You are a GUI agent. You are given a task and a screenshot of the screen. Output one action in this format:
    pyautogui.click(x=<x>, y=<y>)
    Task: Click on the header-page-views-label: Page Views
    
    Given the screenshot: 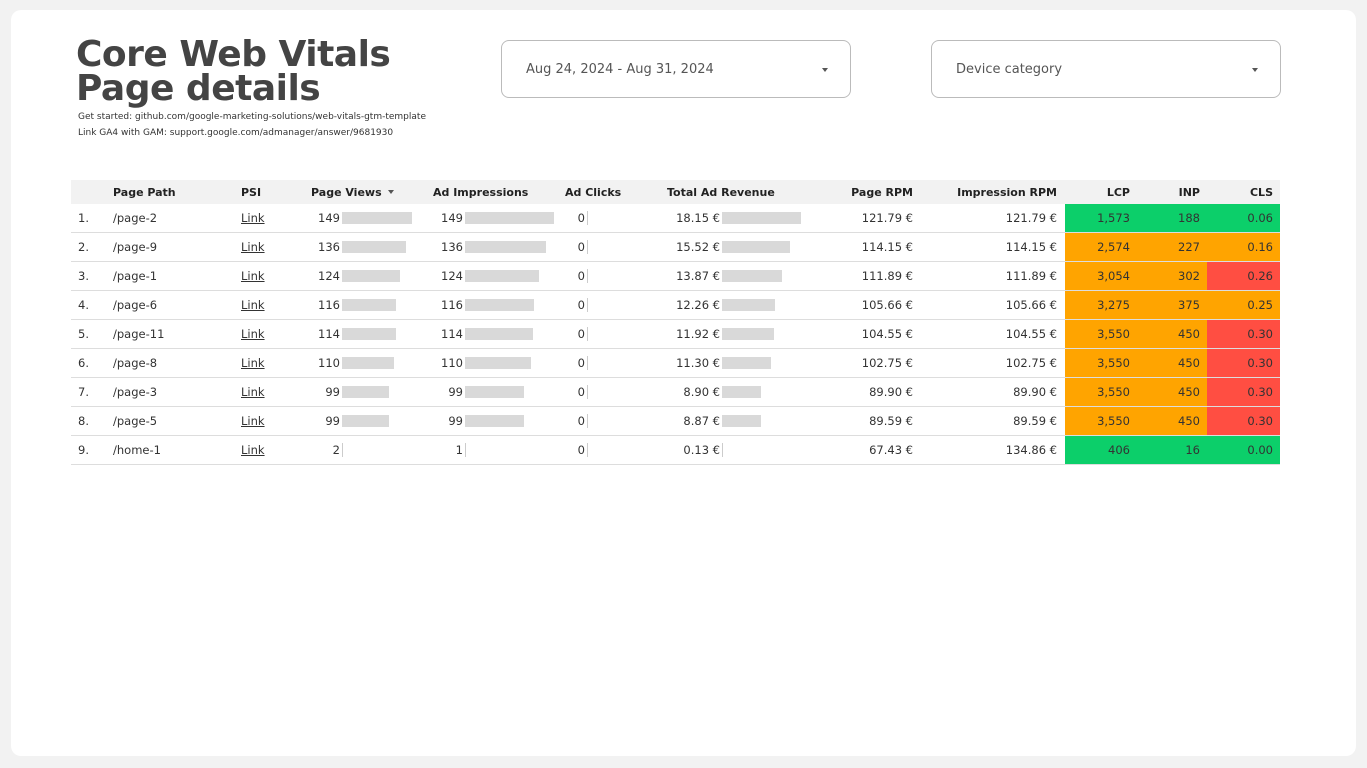 What is the action you would take?
    pyautogui.click(x=346, y=192)
    